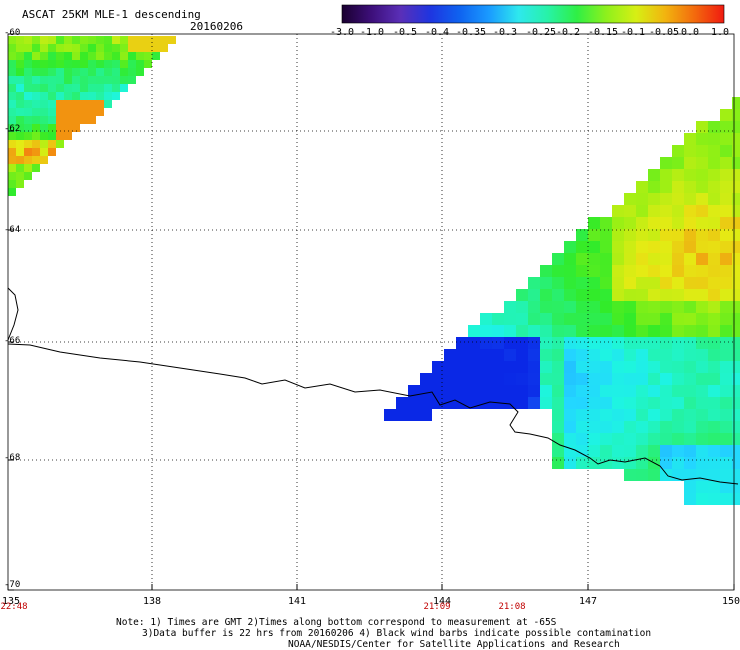 The image size is (740, 650). Describe the element at coordinates (690, 32) in the screenshot. I see `colorbar-tick: 0.0` at that location.